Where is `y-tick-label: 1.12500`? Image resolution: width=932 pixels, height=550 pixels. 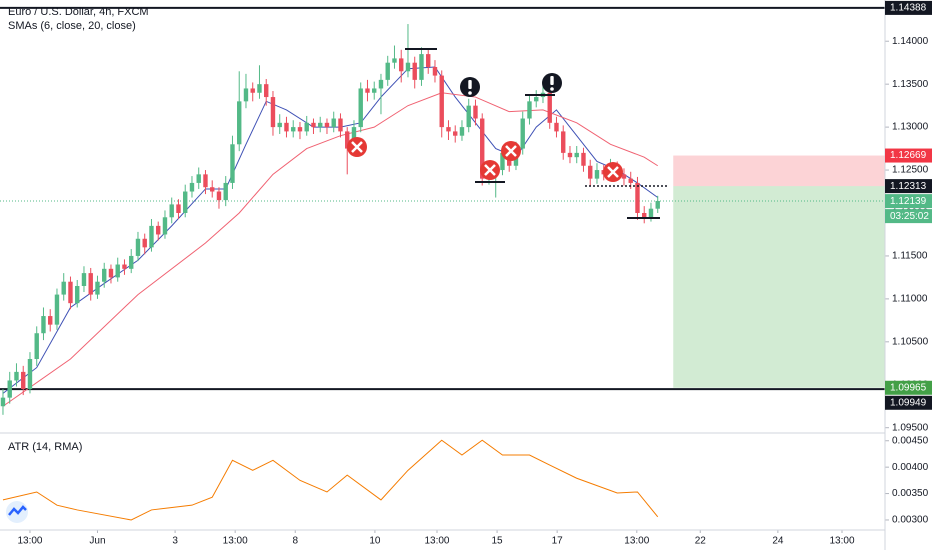 y-tick-label: 1.12500 is located at coordinates (910, 170).